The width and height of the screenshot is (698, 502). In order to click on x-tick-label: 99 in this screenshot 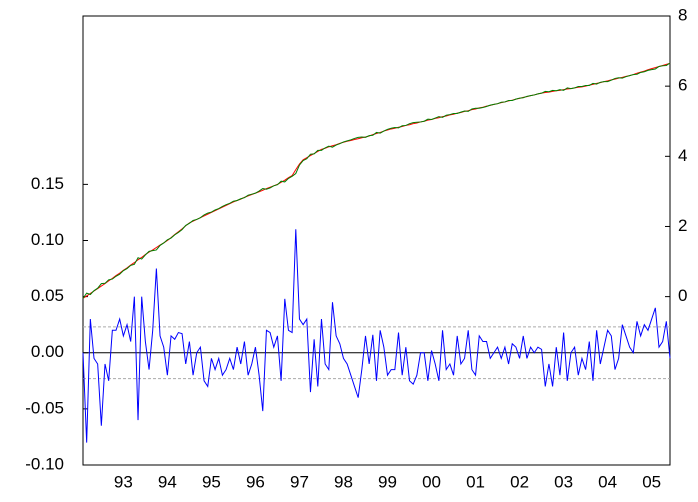, I will do `click(387, 481)`.